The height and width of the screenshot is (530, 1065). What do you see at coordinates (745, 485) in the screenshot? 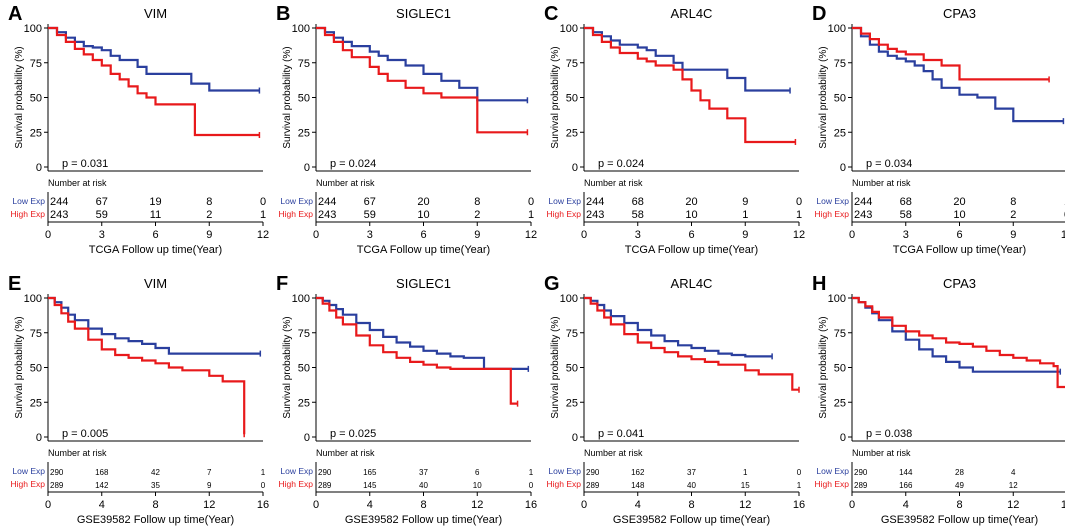
I see `risk-high-count: 15` at bounding box center [745, 485].